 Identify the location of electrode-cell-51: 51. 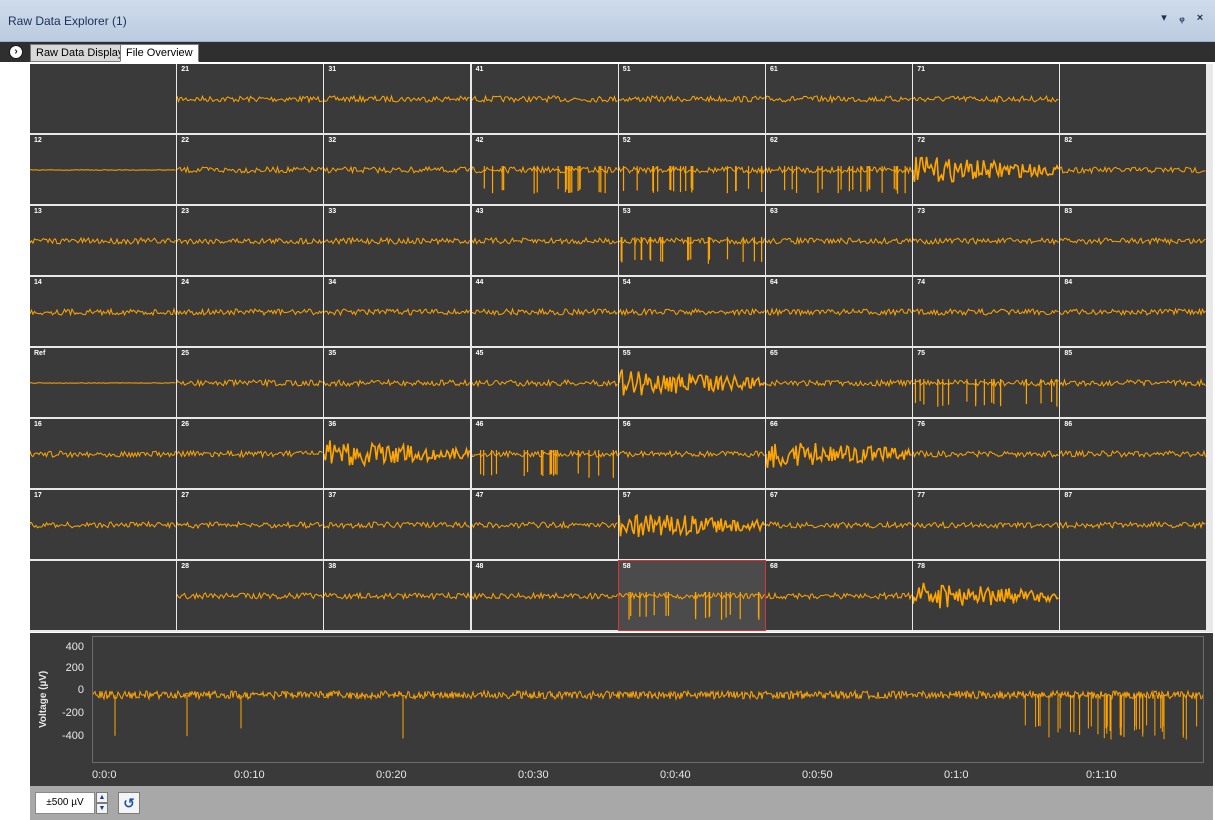
(691, 98).